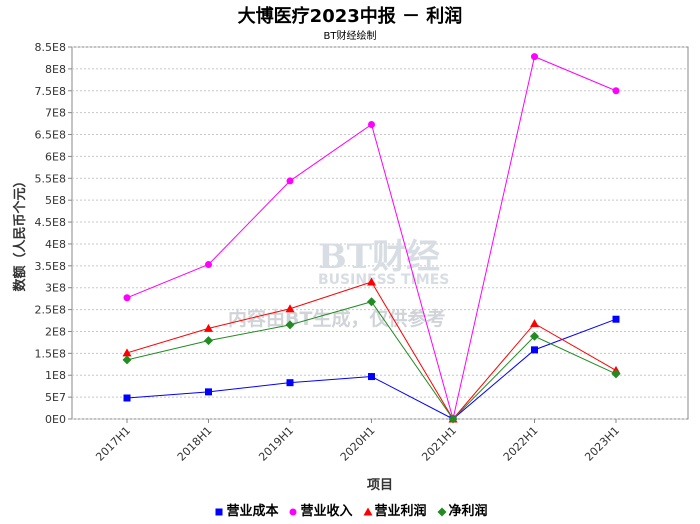  I want to click on legend-item: 净利润, so click(461, 509).